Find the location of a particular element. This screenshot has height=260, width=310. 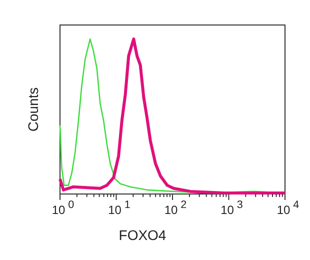

x-tick-label: 10$^{0}$ is located at coordinates (63, 208).